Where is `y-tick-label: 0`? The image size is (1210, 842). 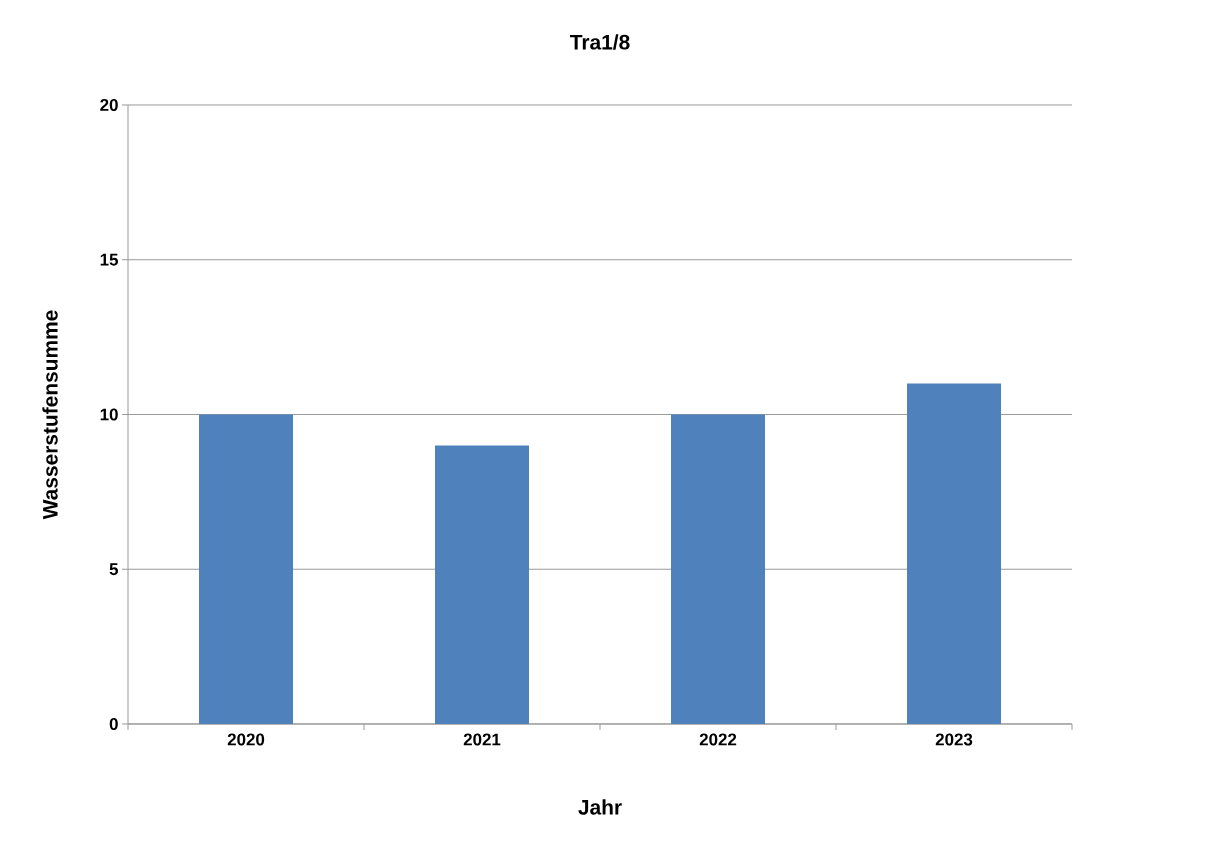
y-tick-label: 0 is located at coordinates (113, 723).